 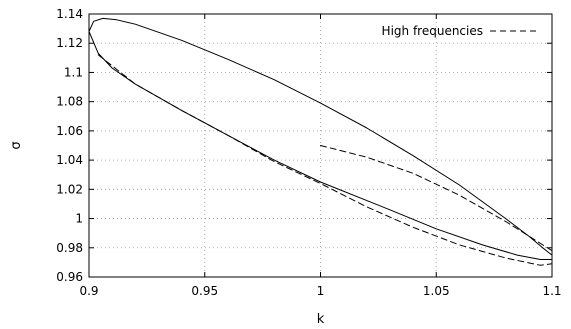 I want to click on y-tick-label: 0.98, so click(x=69, y=248).